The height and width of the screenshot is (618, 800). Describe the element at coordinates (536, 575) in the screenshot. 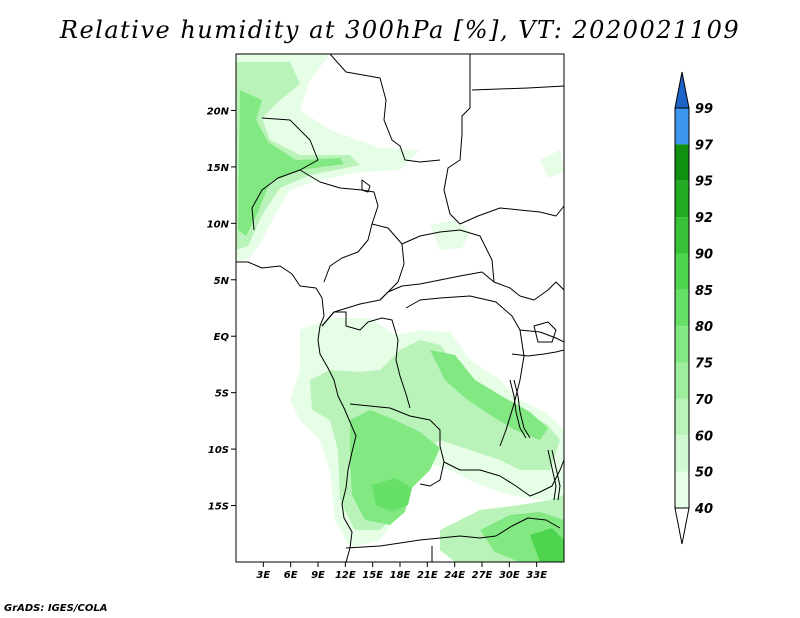

I see `lon-tick-label: 33E` at that location.